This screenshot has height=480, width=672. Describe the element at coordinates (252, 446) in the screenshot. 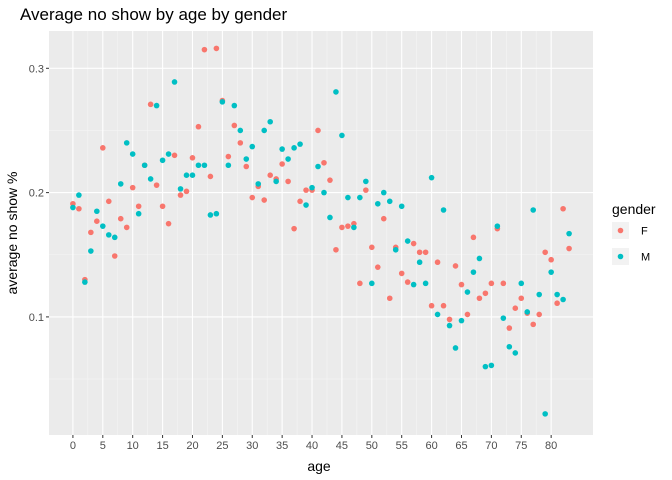

I see `x-tick-label: 30` at that location.